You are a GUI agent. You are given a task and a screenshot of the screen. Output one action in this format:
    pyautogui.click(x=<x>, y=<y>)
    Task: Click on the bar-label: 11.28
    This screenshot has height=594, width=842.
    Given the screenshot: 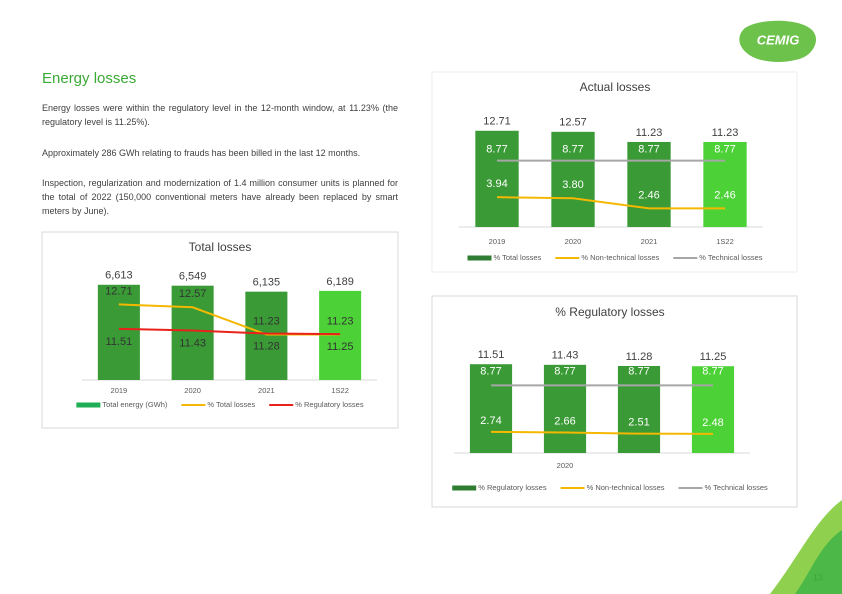 What is the action you would take?
    pyautogui.click(x=639, y=357)
    